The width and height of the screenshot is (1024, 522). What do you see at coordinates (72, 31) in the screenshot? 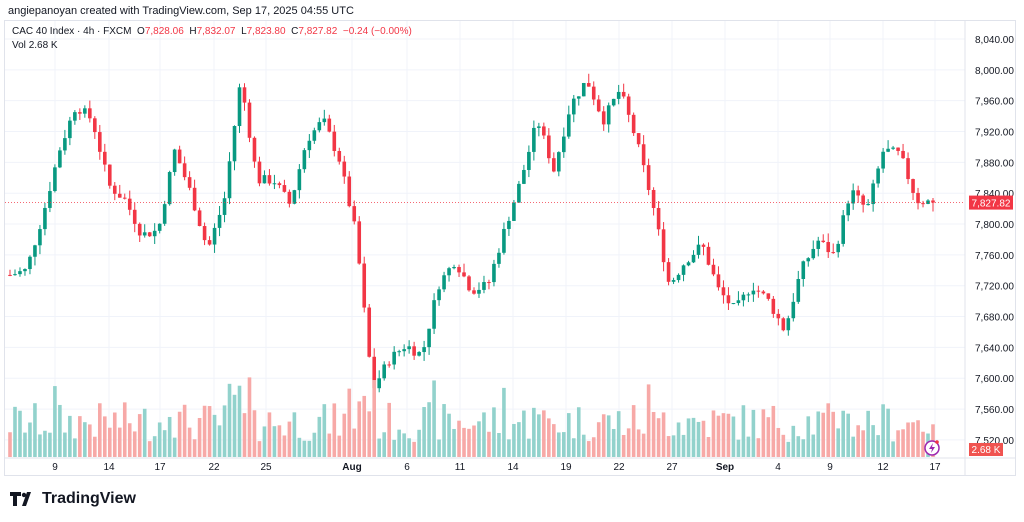
I see `symbol-label: CAC 40 Index · 4h · FXCM` at bounding box center [72, 31].